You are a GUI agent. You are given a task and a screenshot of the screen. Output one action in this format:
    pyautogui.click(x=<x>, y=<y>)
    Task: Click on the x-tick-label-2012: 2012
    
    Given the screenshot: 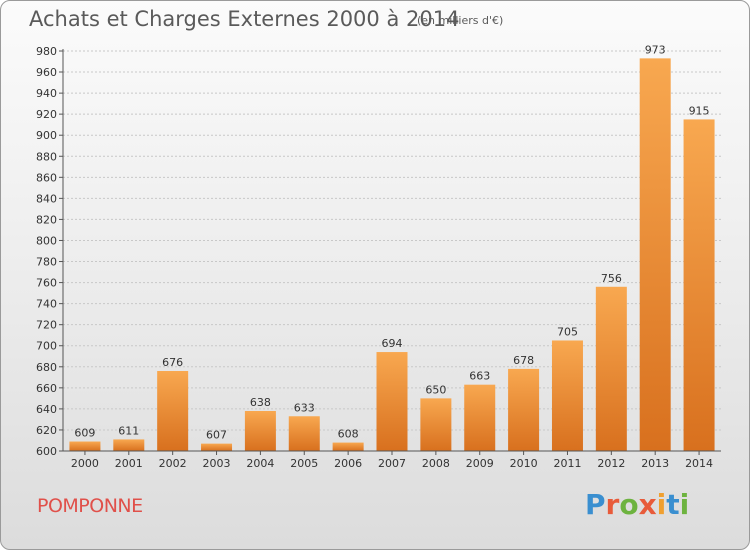 What is the action you would take?
    pyautogui.click(x=611, y=463)
    